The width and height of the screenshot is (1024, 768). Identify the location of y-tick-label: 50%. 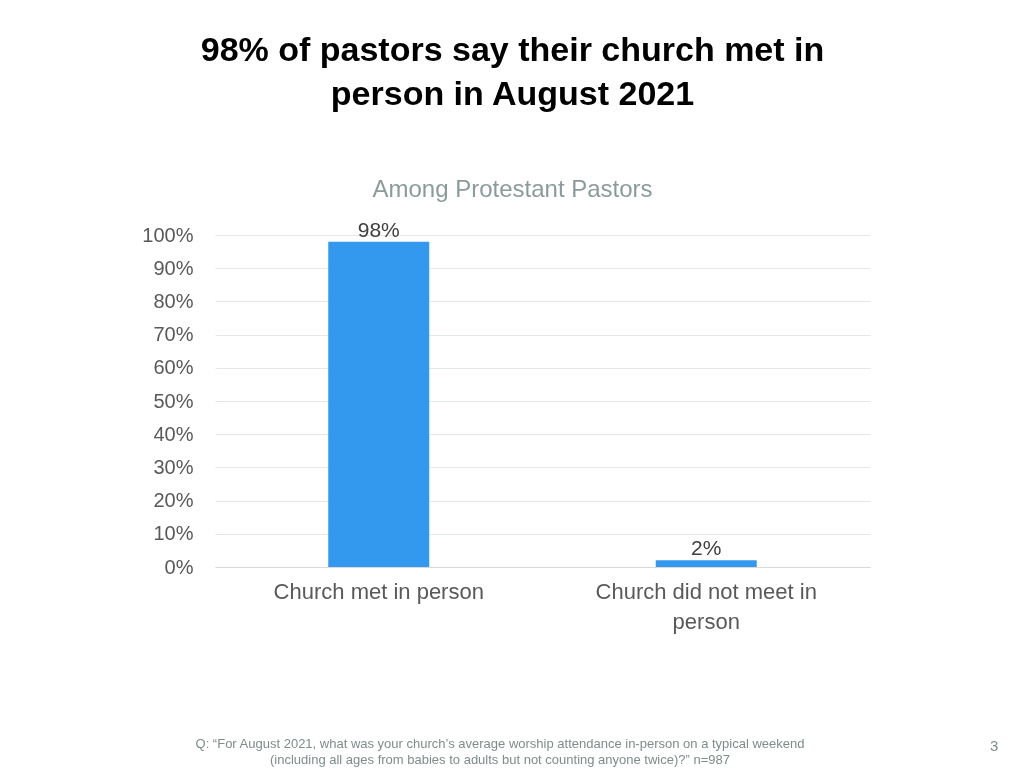
(173, 400).